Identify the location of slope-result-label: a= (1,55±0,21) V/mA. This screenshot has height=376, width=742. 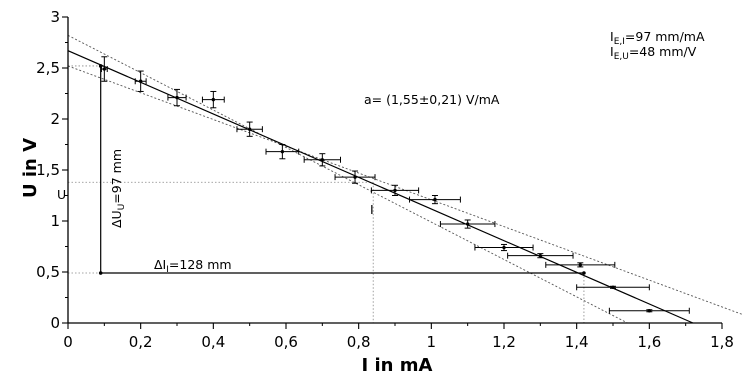
(432, 99).